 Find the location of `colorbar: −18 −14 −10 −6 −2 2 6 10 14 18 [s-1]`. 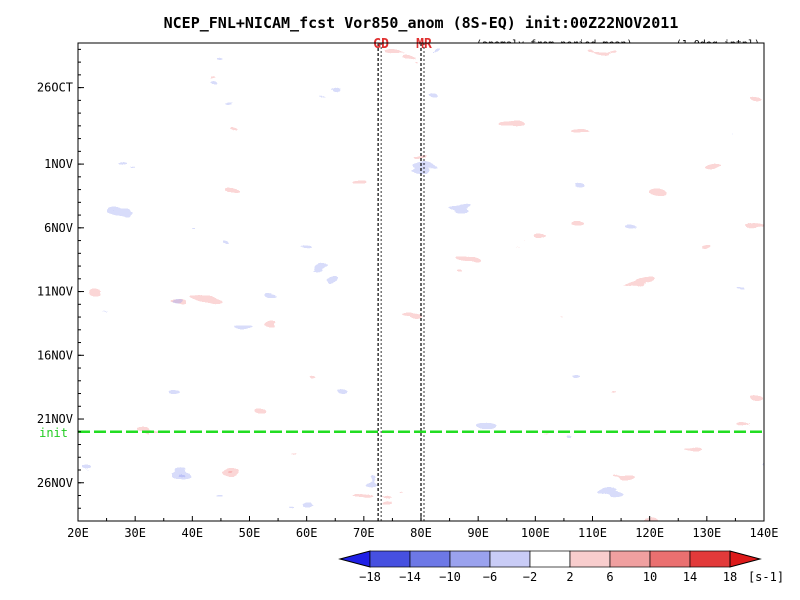

colorbar: −18 −14 −10 −6 −2 2 6 10 14 18 [s-1] is located at coordinates (561, 567).